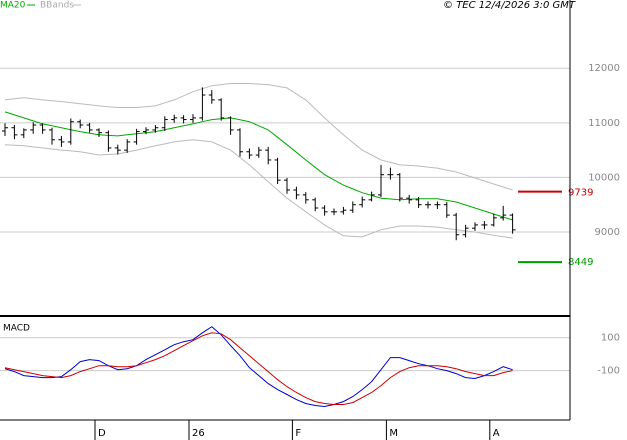 This screenshot has height=440, width=627. What do you see at coordinates (102, 433) in the screenshot?
I see `x-tick-label: D` at bounding box center [102, 433].